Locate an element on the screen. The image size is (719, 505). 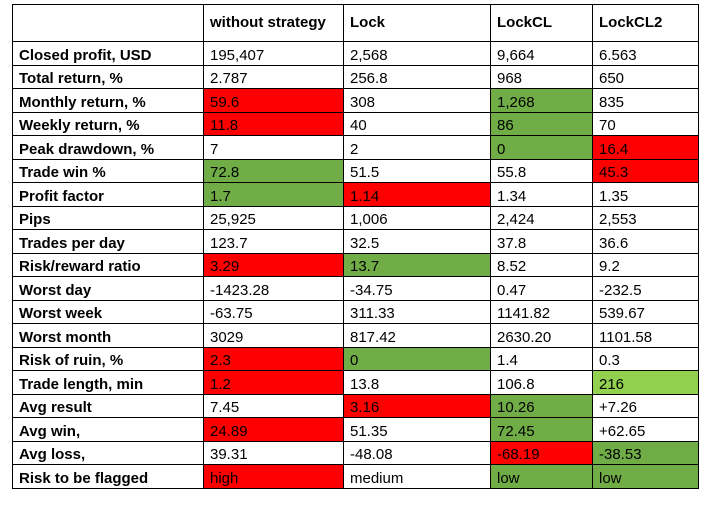
column-header-lock: Lock is located at coordinates (417, 23).